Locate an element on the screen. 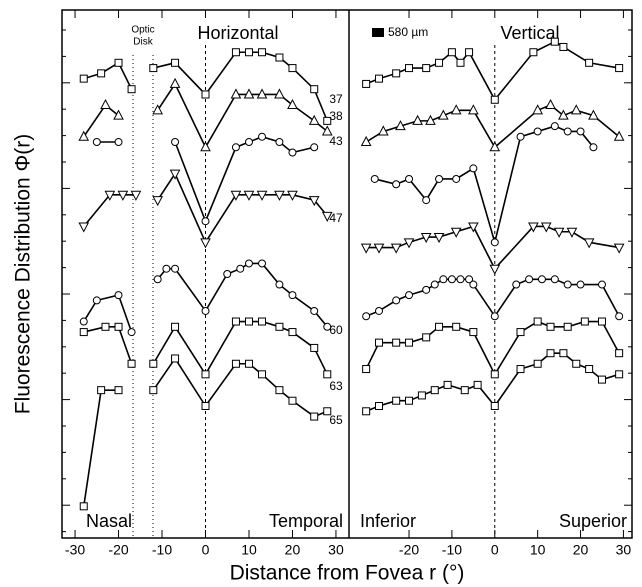  x-tick-label: 0 is located at coordinates (206, 550).